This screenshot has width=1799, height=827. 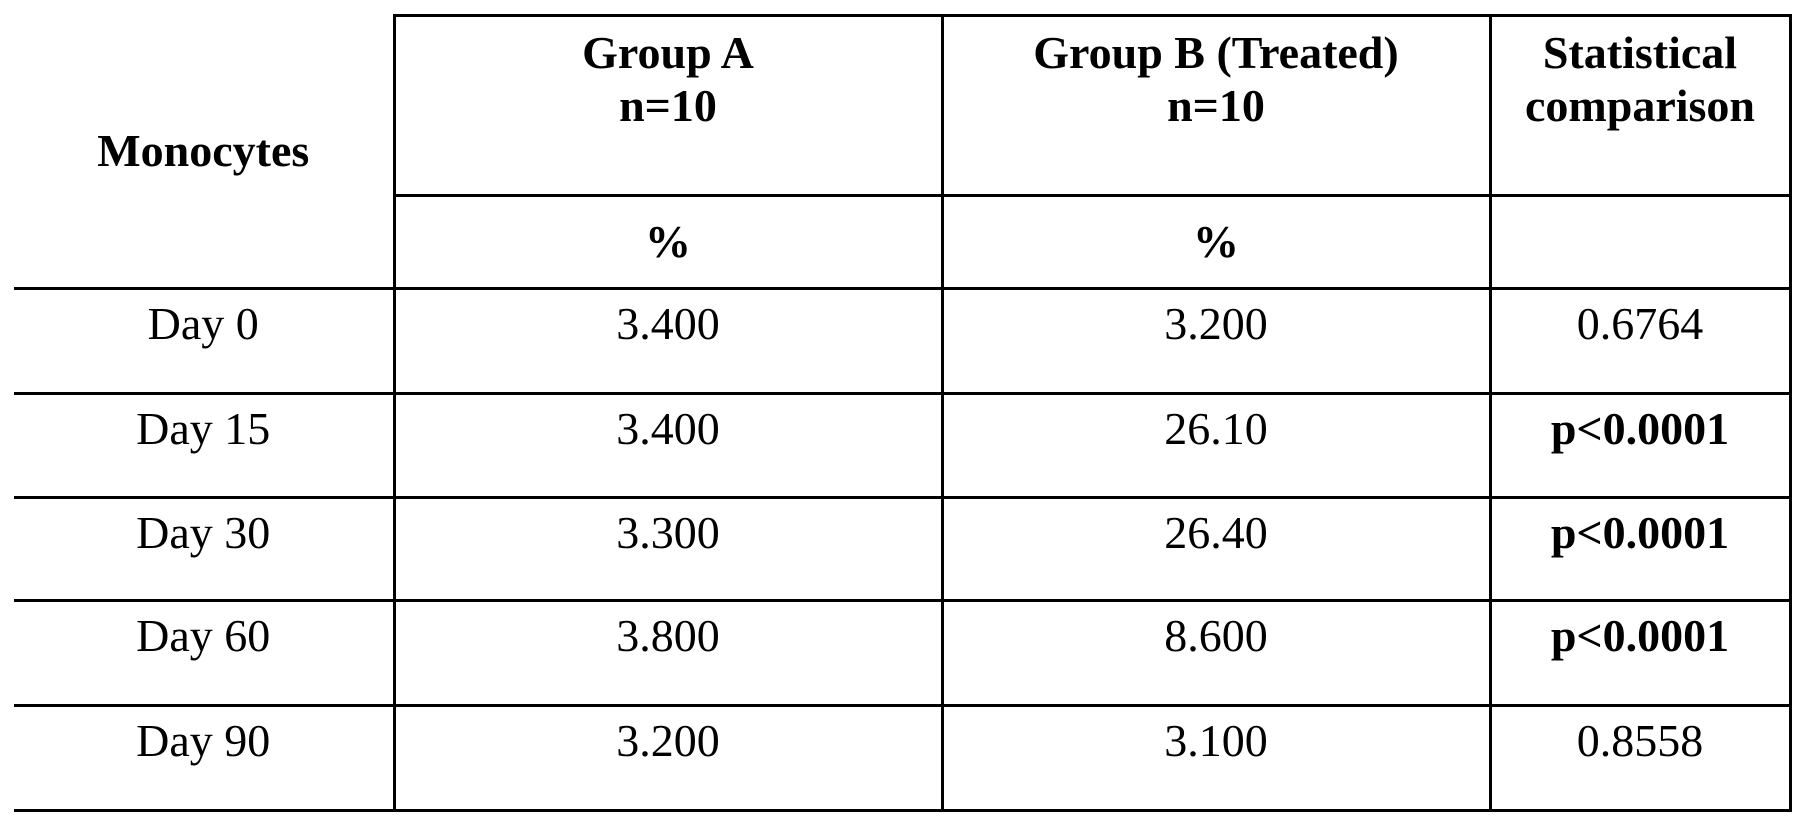 I want to click on group-b-unit: %, so click(x=1216, y=242).